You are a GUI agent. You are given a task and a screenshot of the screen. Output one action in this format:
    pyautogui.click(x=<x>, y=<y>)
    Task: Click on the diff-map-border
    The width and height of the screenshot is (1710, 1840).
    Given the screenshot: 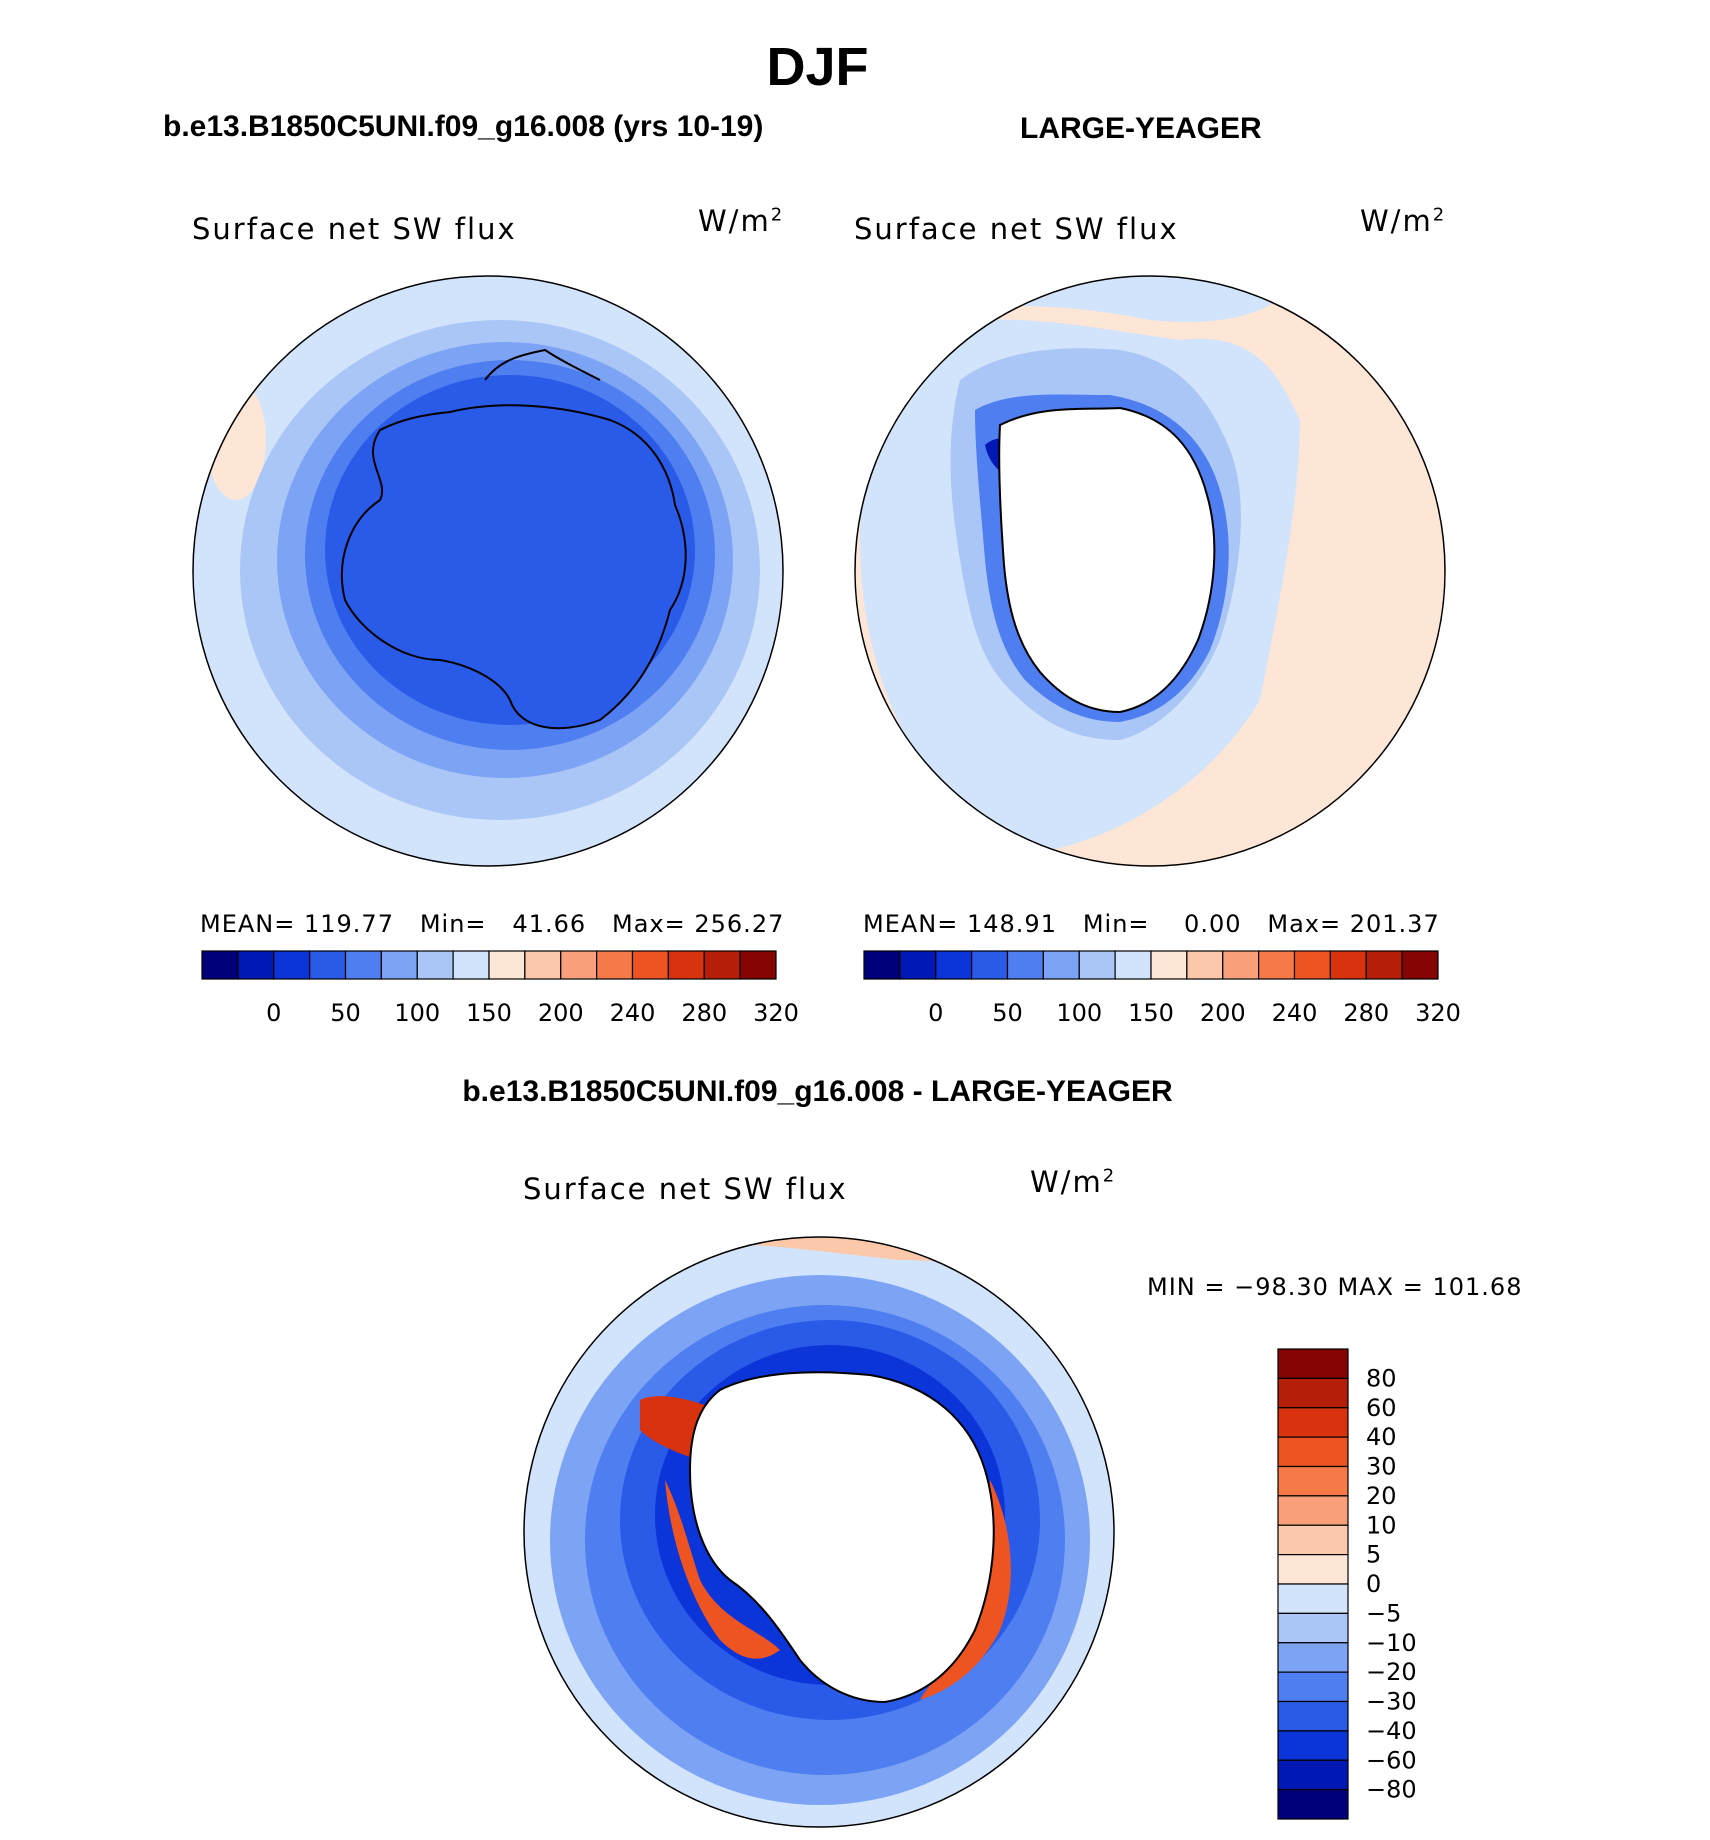 What is the action you would take?
    pyautogui.click(x=819, y=1532)
    